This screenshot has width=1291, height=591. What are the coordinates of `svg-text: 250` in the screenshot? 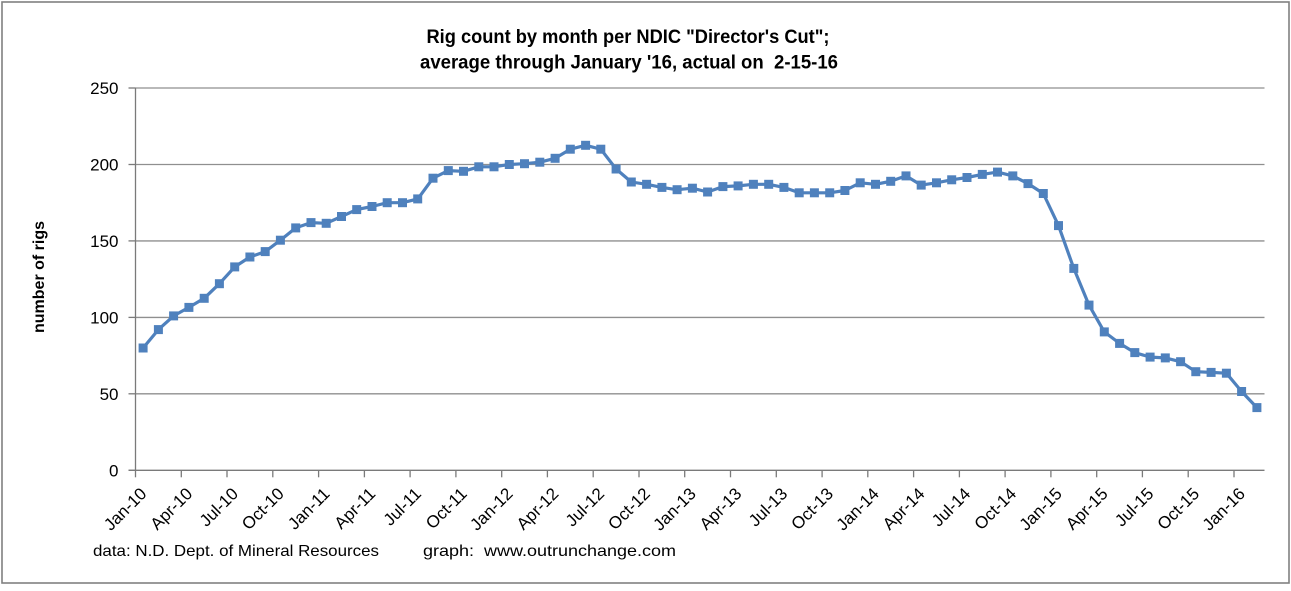 It's located at (104, 88).